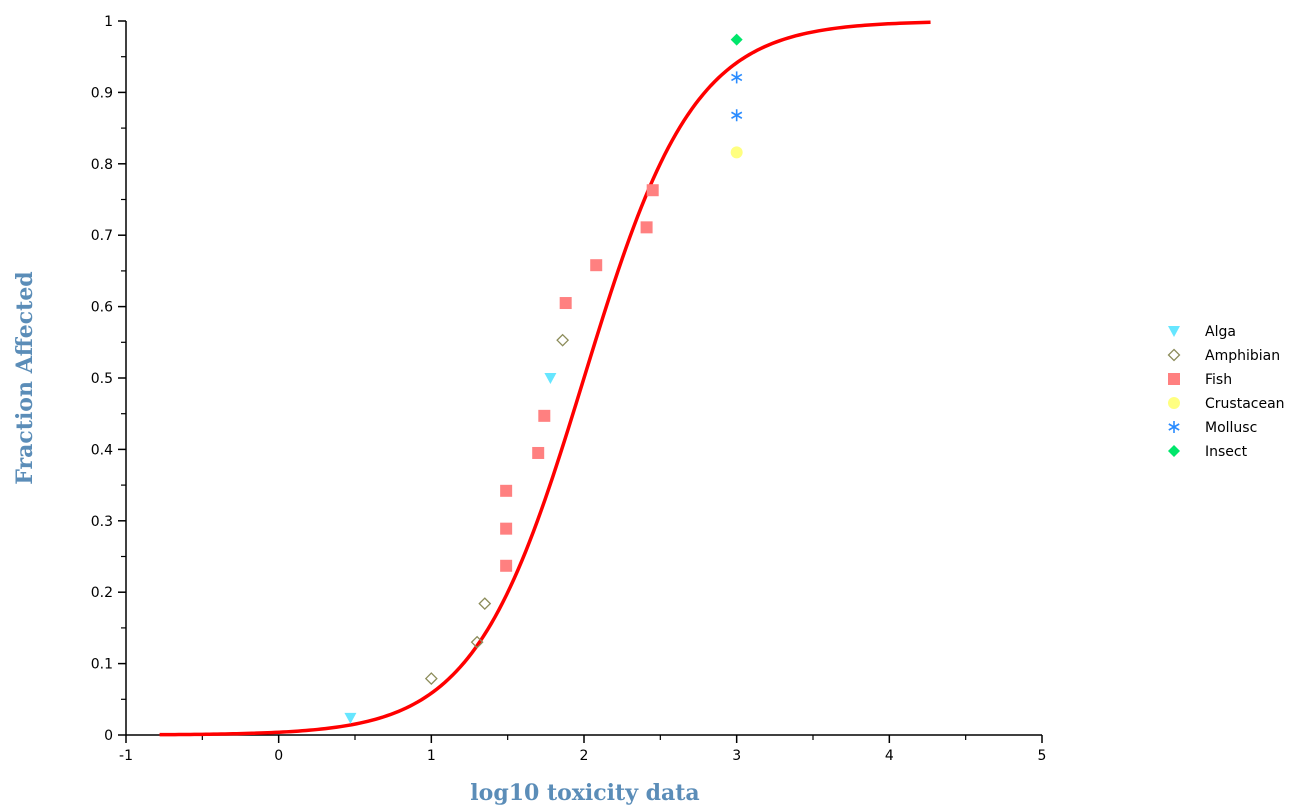  I want to click on legend-label-fish: Fish, so click(1218, 380).